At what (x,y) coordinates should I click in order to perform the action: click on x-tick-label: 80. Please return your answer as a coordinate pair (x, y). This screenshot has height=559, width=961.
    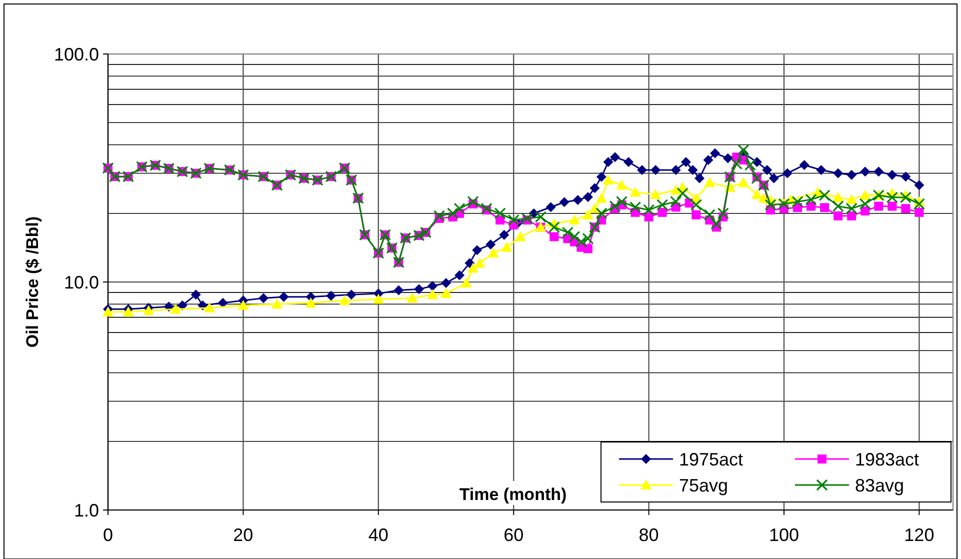
    Looking at the image, I should click on (648, 535).